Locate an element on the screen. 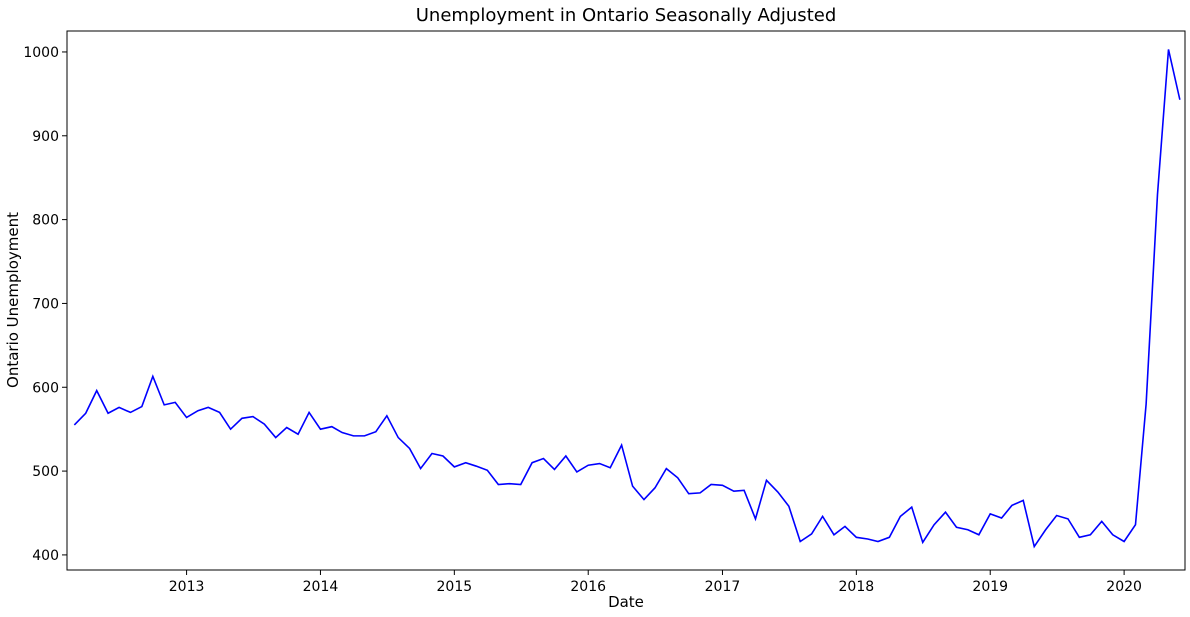 The width and height of the screenshot is (1190, 617). y-tick-label: 800 is located at coordinates (45, 221).